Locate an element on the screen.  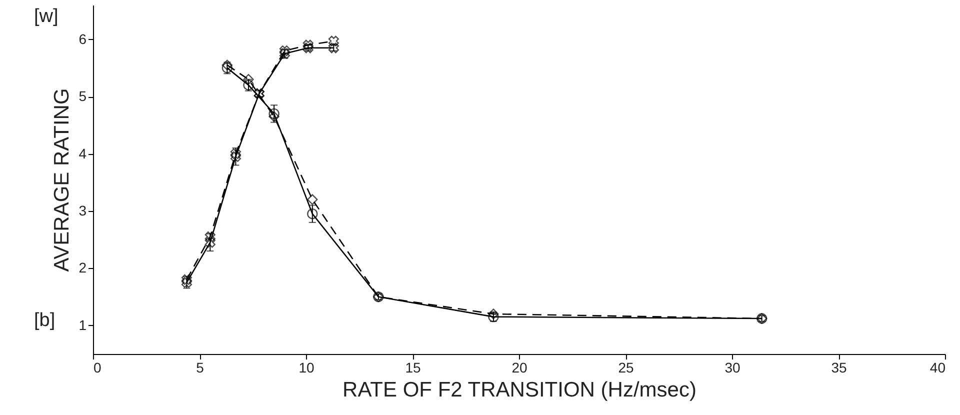
y-tick-label: 1 is located at coordinates (82, 324).